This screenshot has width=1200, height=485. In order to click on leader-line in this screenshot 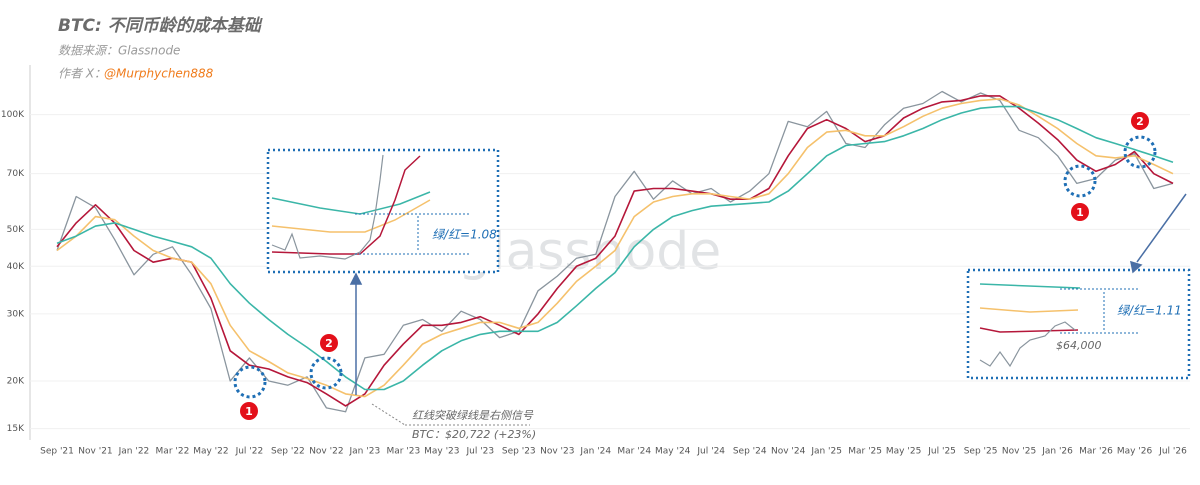, I will do `click(388, 414)`.